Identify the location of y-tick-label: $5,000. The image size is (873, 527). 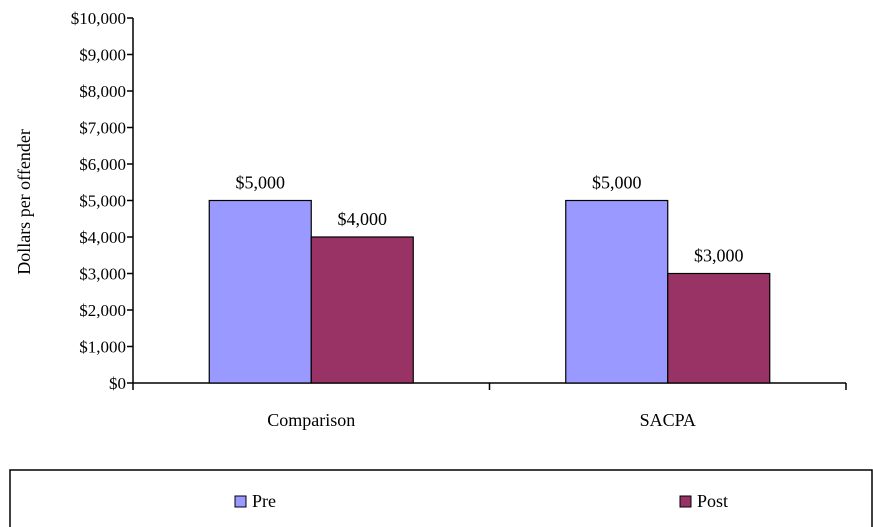
(102, 201).